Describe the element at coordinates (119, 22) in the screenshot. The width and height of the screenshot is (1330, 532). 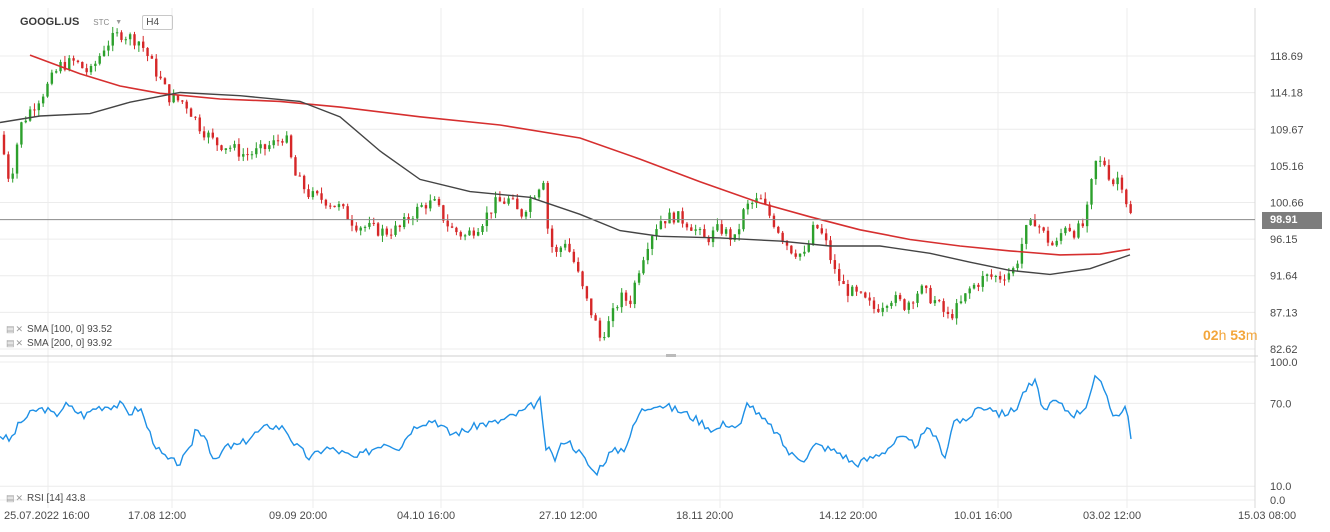
I see `chevron-down-icon: ▼` at that location.